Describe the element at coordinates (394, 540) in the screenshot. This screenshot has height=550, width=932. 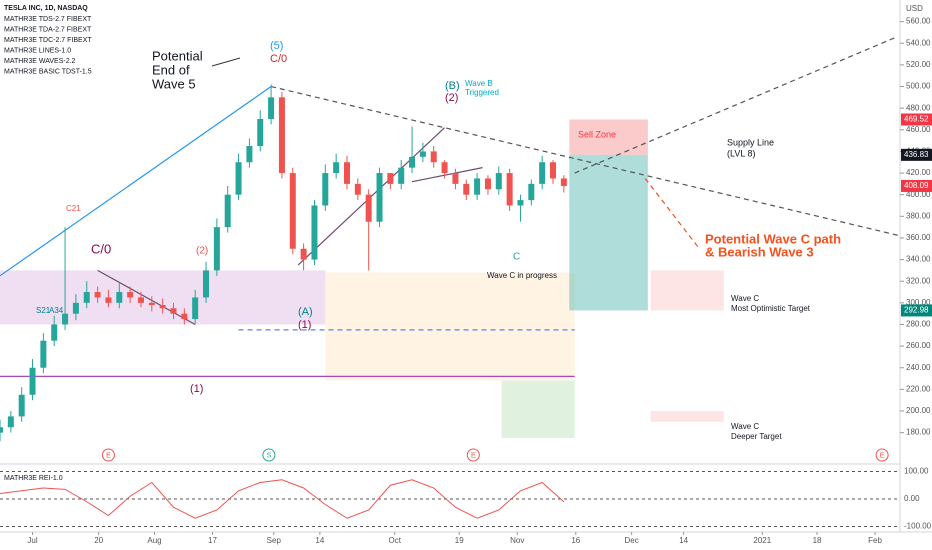
I see `x-tick-label: Oct` at that location.